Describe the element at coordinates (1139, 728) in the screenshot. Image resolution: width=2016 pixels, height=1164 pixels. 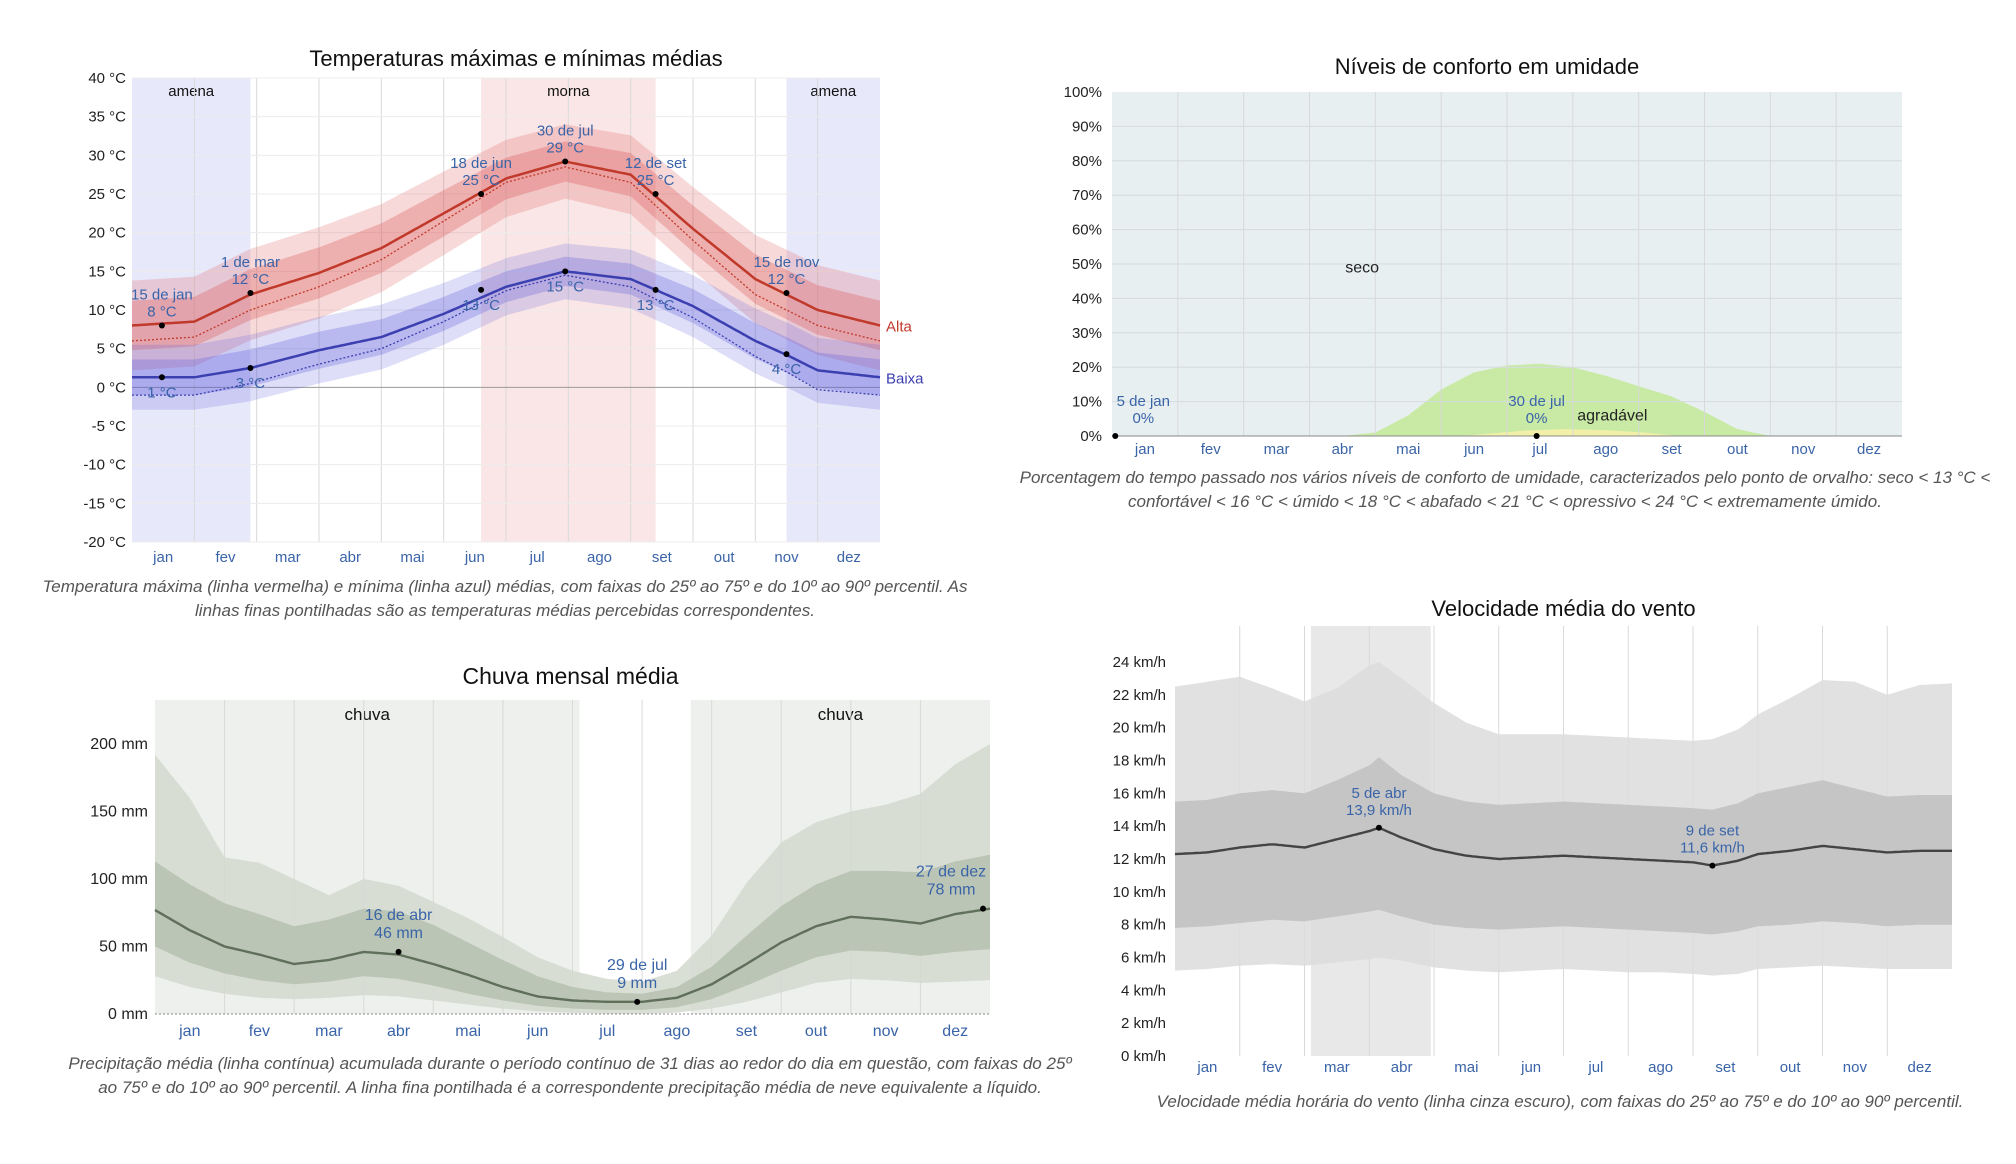
I see `y-tick-label: 20 km/h` at that location.